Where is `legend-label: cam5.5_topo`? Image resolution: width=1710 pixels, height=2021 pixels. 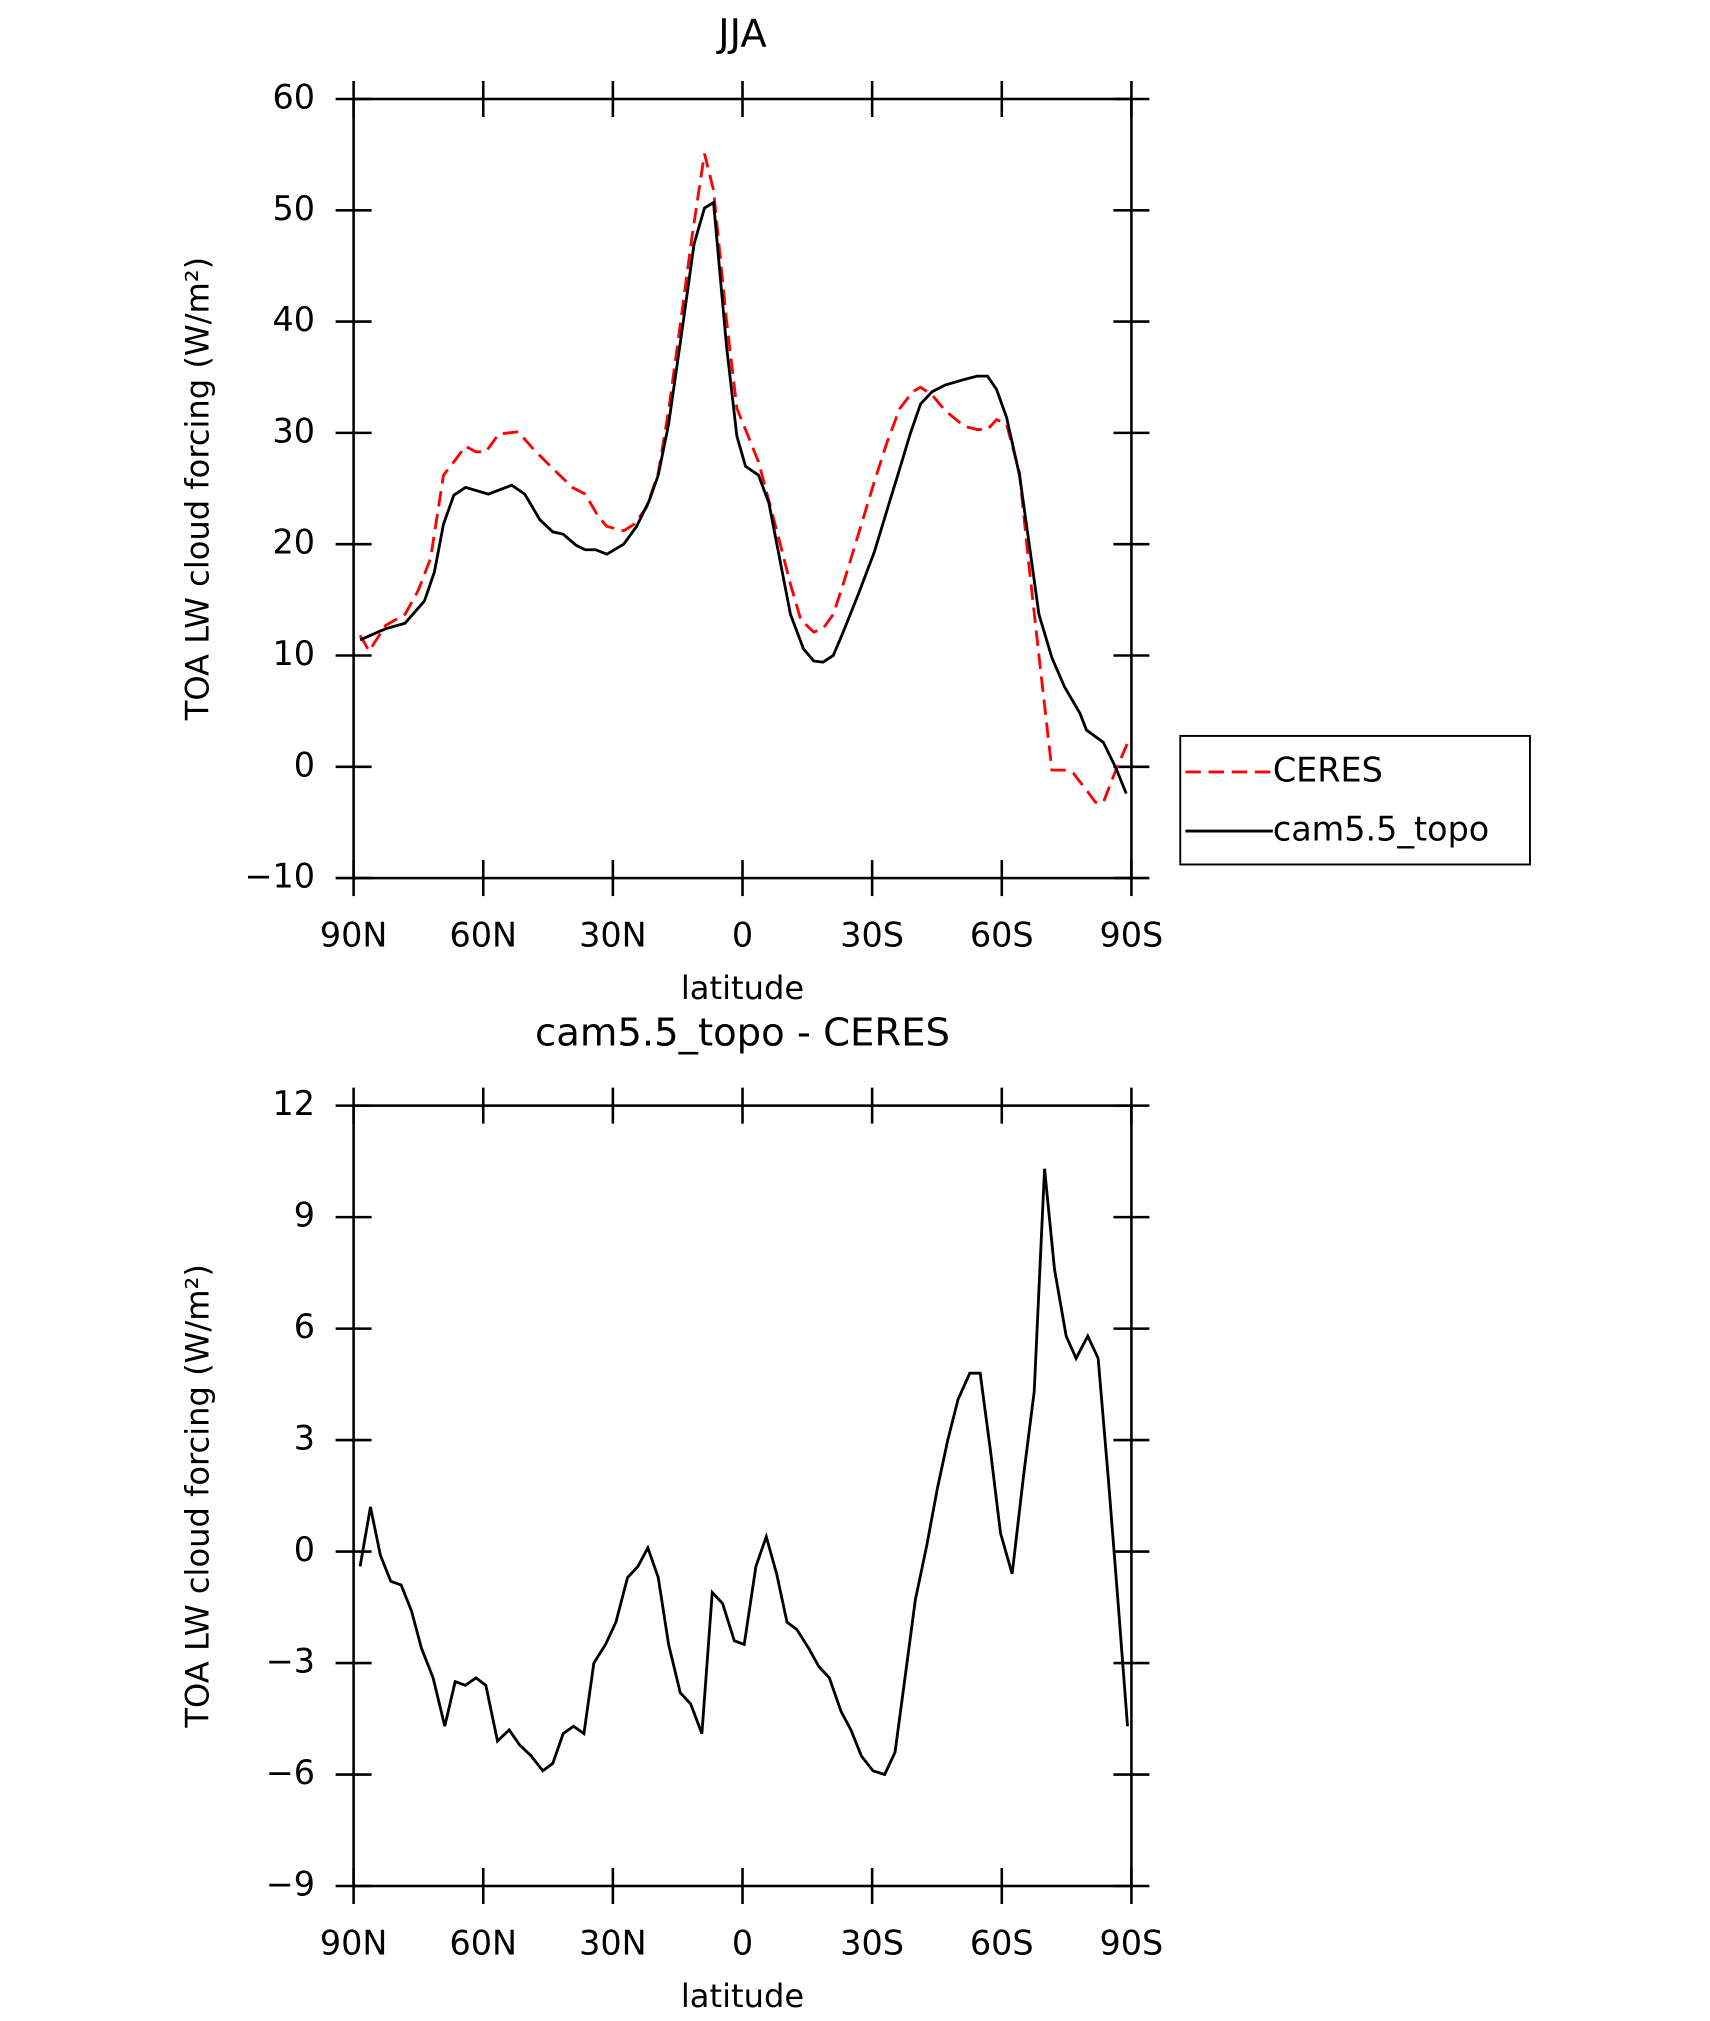 legend-label: cam5.5_topo is located at coordinates (1381, 829).